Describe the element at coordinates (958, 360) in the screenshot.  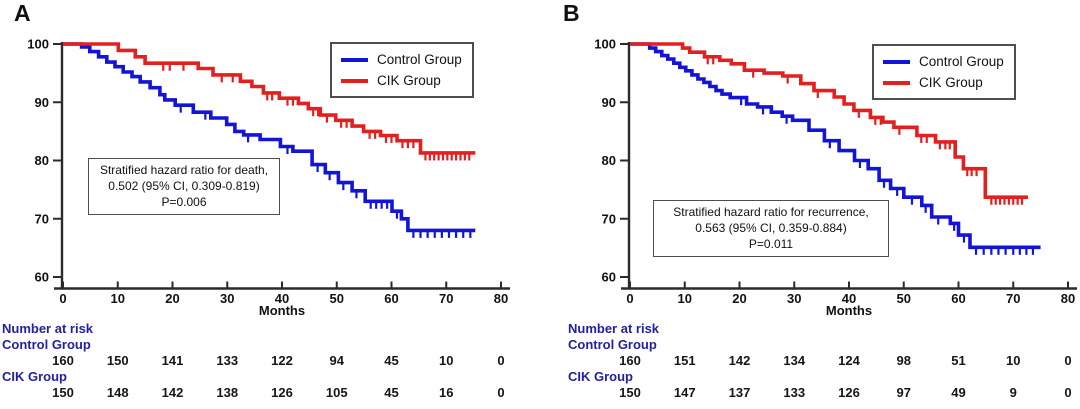
I see `risk-count: 51` at that location.